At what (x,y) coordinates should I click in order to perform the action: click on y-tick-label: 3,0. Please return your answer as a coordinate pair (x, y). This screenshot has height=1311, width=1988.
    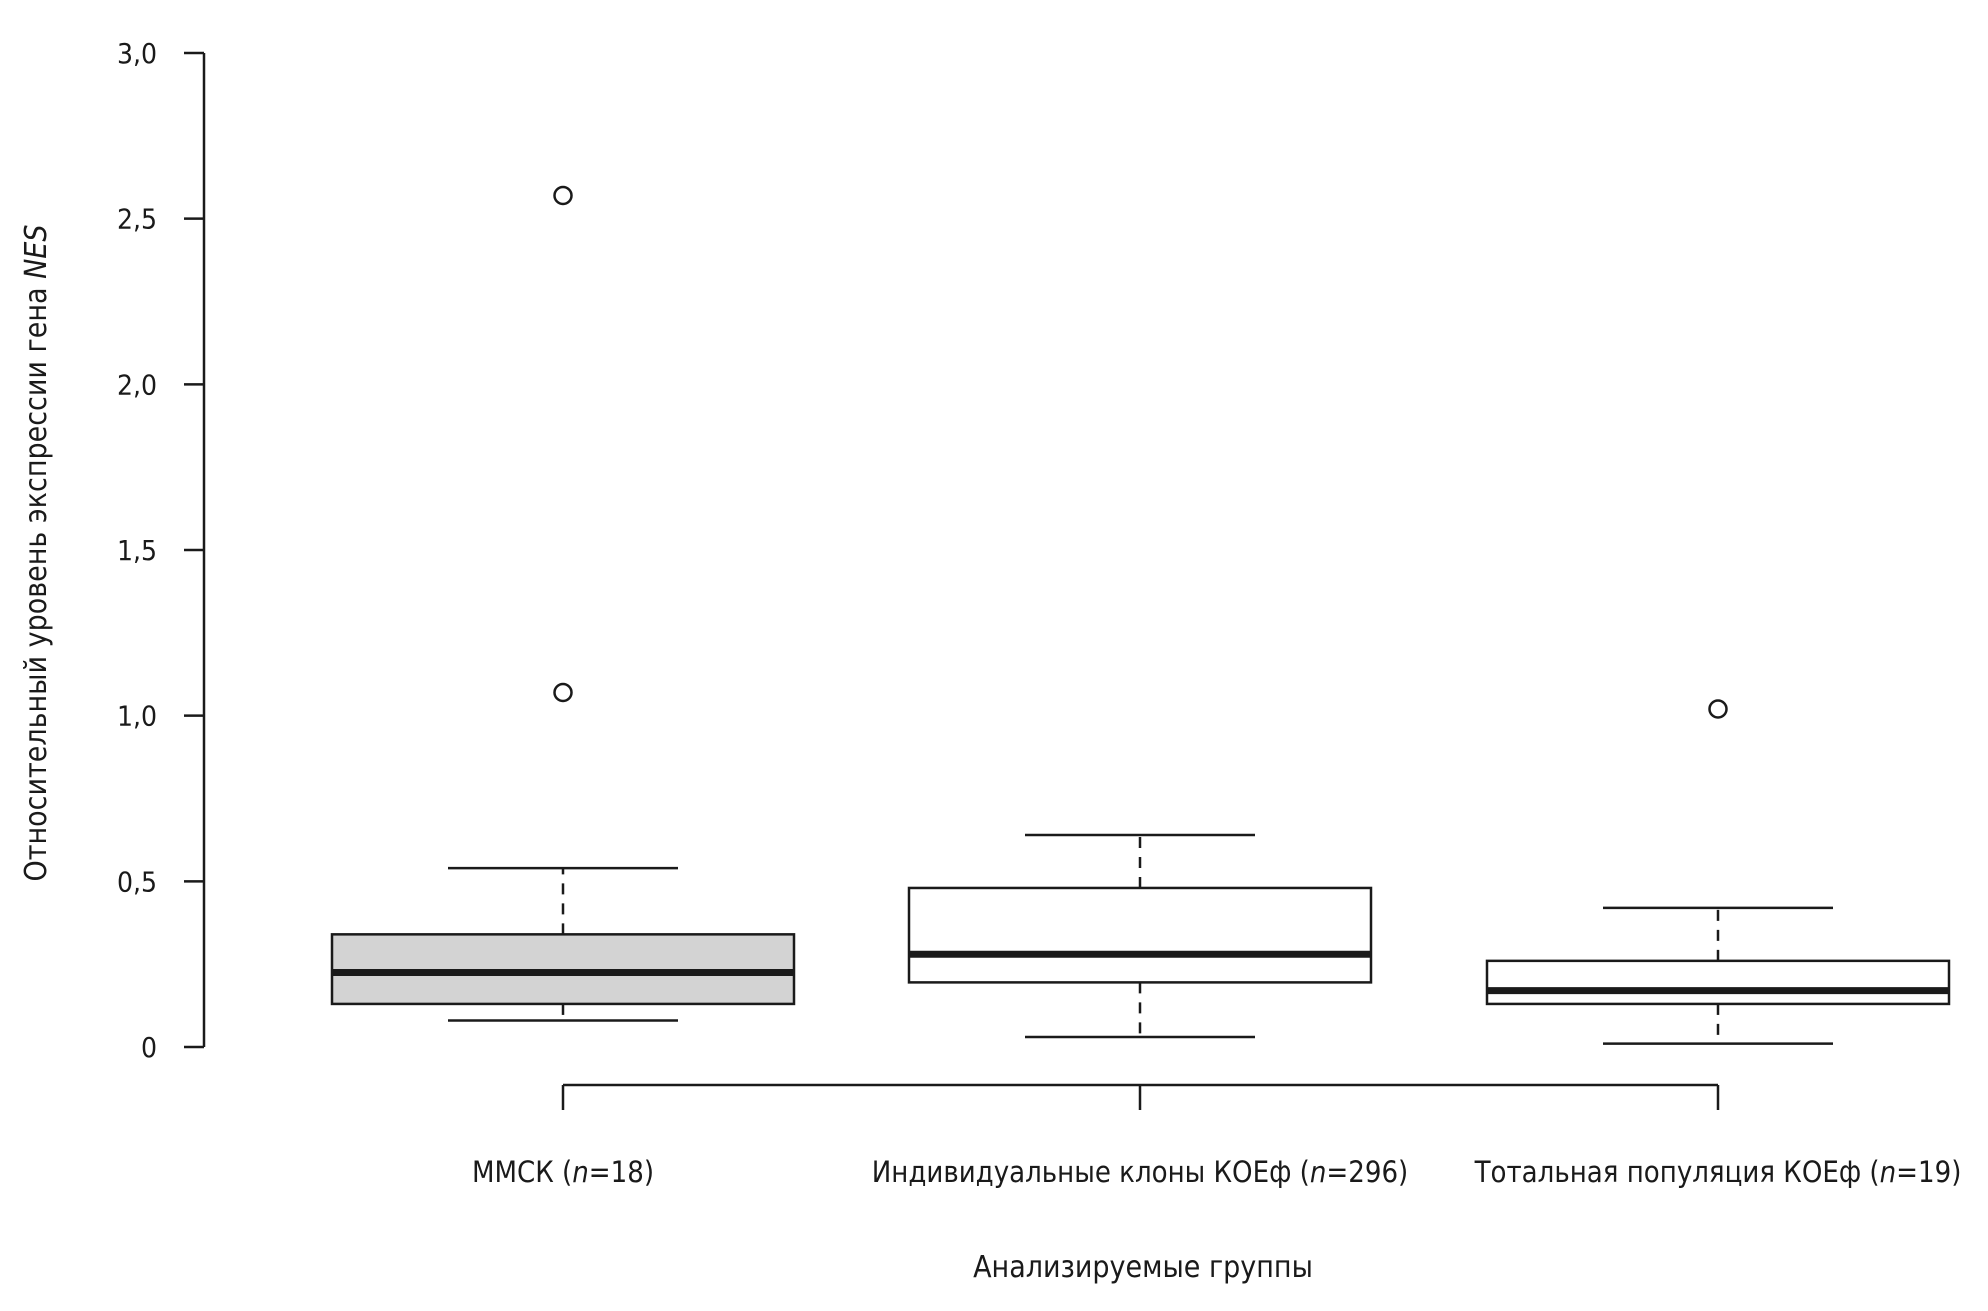
    Looking at the image, I should click on (137, 53).